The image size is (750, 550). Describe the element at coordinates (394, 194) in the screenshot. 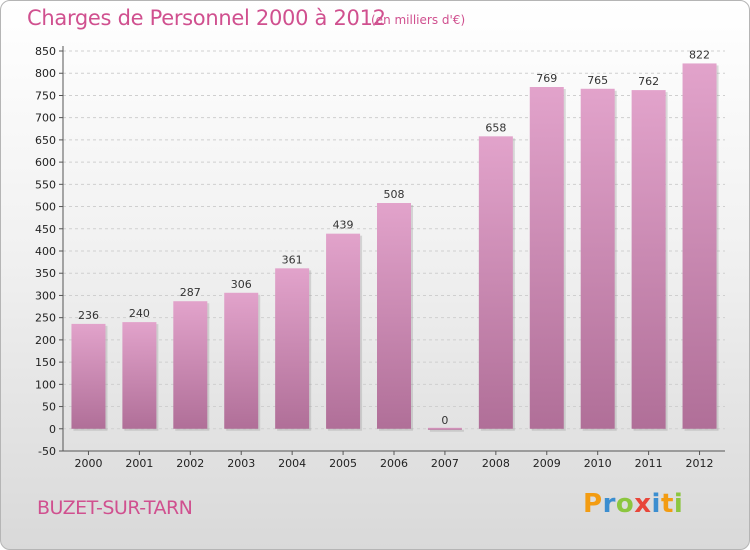

I see `data-label: 508` at that location.